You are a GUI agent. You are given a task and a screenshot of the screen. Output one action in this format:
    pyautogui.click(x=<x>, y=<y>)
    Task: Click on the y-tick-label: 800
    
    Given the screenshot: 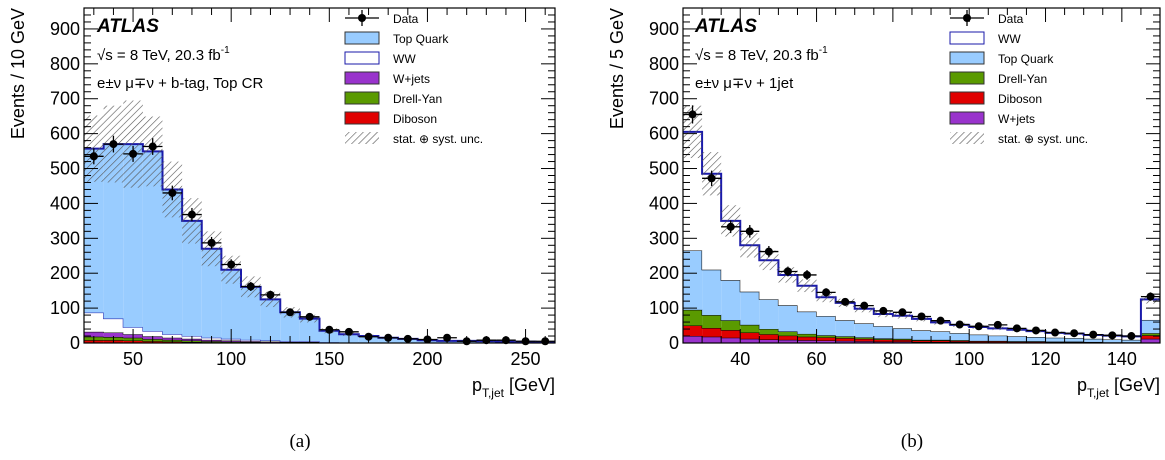 What is the action you would take?
    pyautogui.click(x=664, y=64)
    